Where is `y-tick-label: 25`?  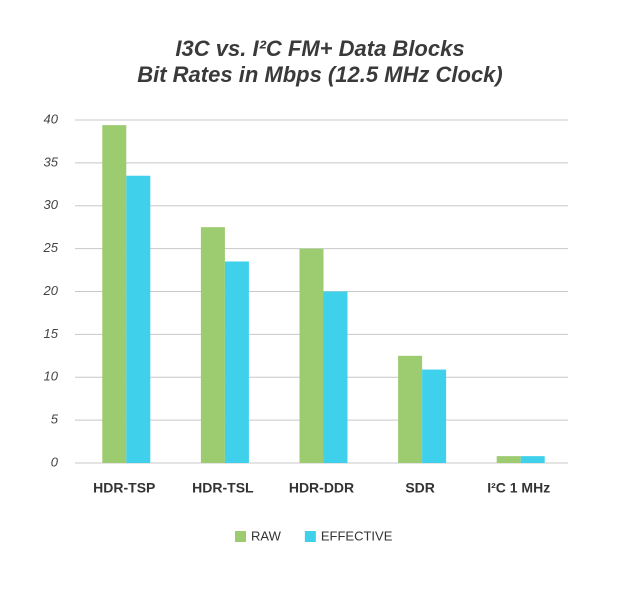
y-tick-label: 25 is located at coordinates (51, 247).